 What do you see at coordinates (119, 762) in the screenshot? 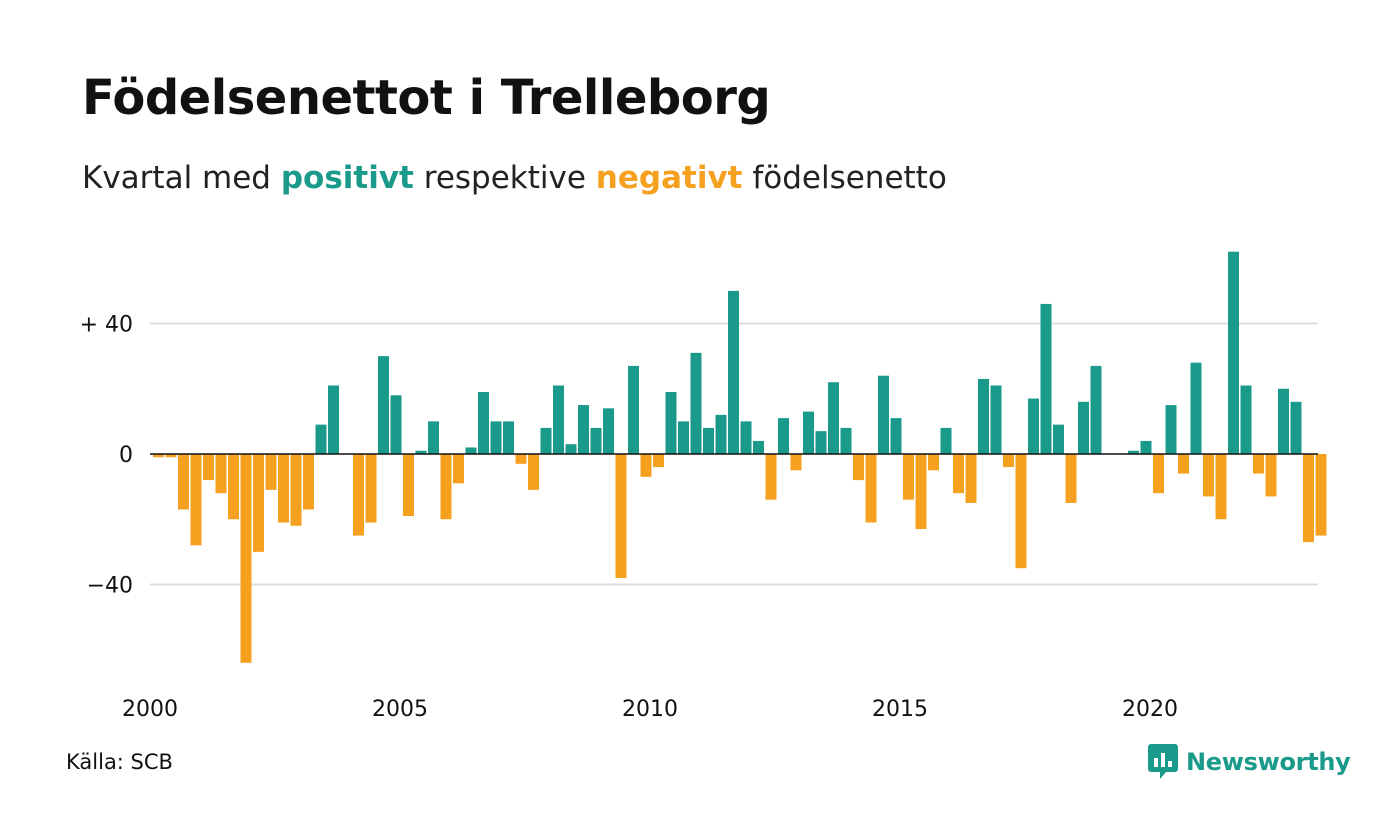
I see `source-note: Källa: SCB` at bounding box center [119, 762].